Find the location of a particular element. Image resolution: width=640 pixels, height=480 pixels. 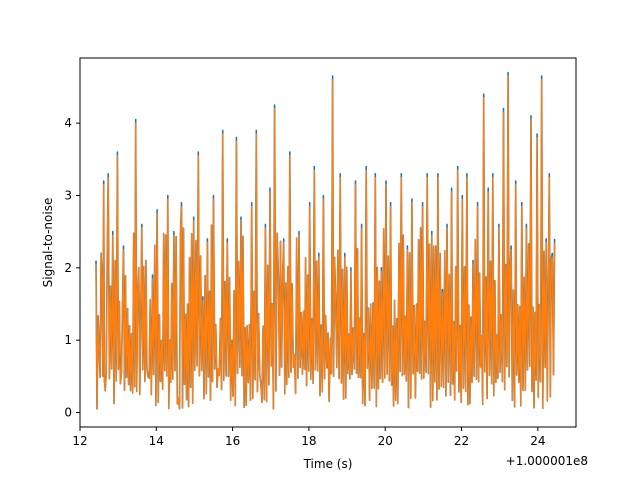

x-tick-label: 24 is located at coordinates (537, 441).